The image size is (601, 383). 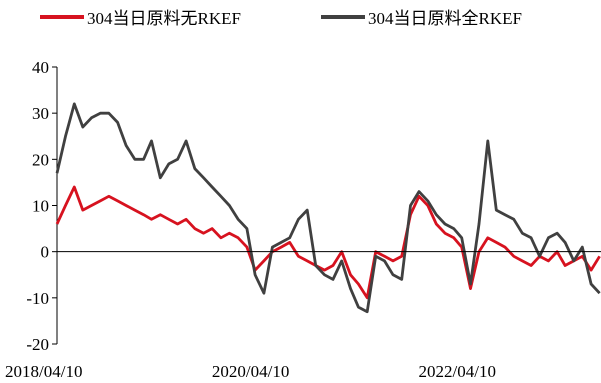 I want to click on y-tick-label-30: 30, so click(x=40, y=113).